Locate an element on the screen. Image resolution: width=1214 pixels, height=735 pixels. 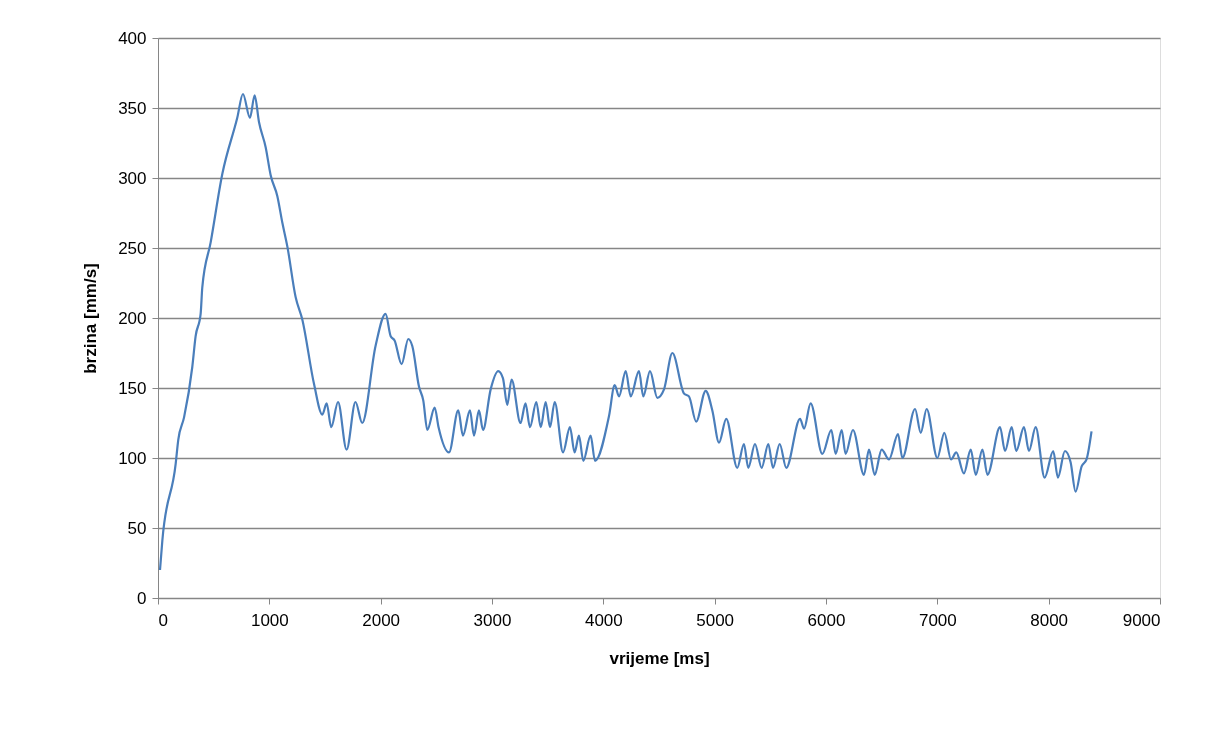
x-tick-label: 4000 is located at coordinates (603, 620).